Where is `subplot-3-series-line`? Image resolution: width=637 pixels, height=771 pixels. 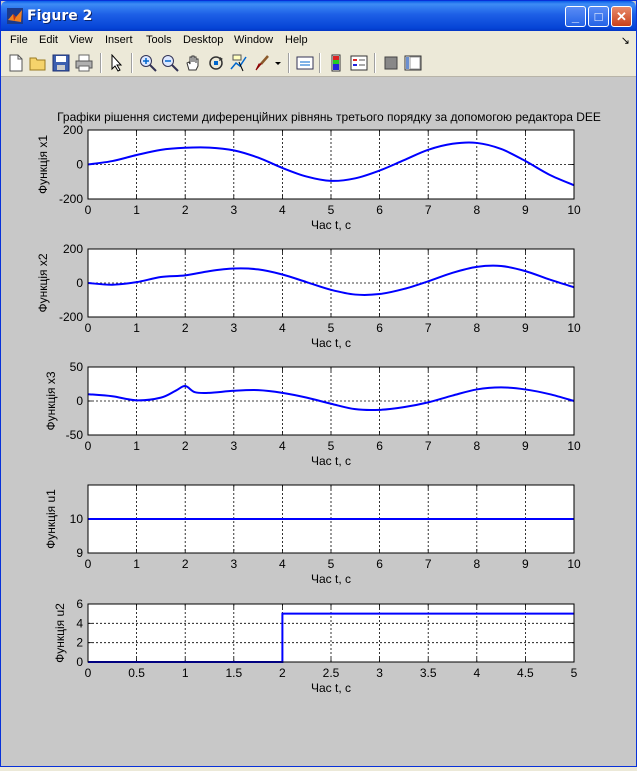
subplot-3-series-line is located at coordinates (331, 398).